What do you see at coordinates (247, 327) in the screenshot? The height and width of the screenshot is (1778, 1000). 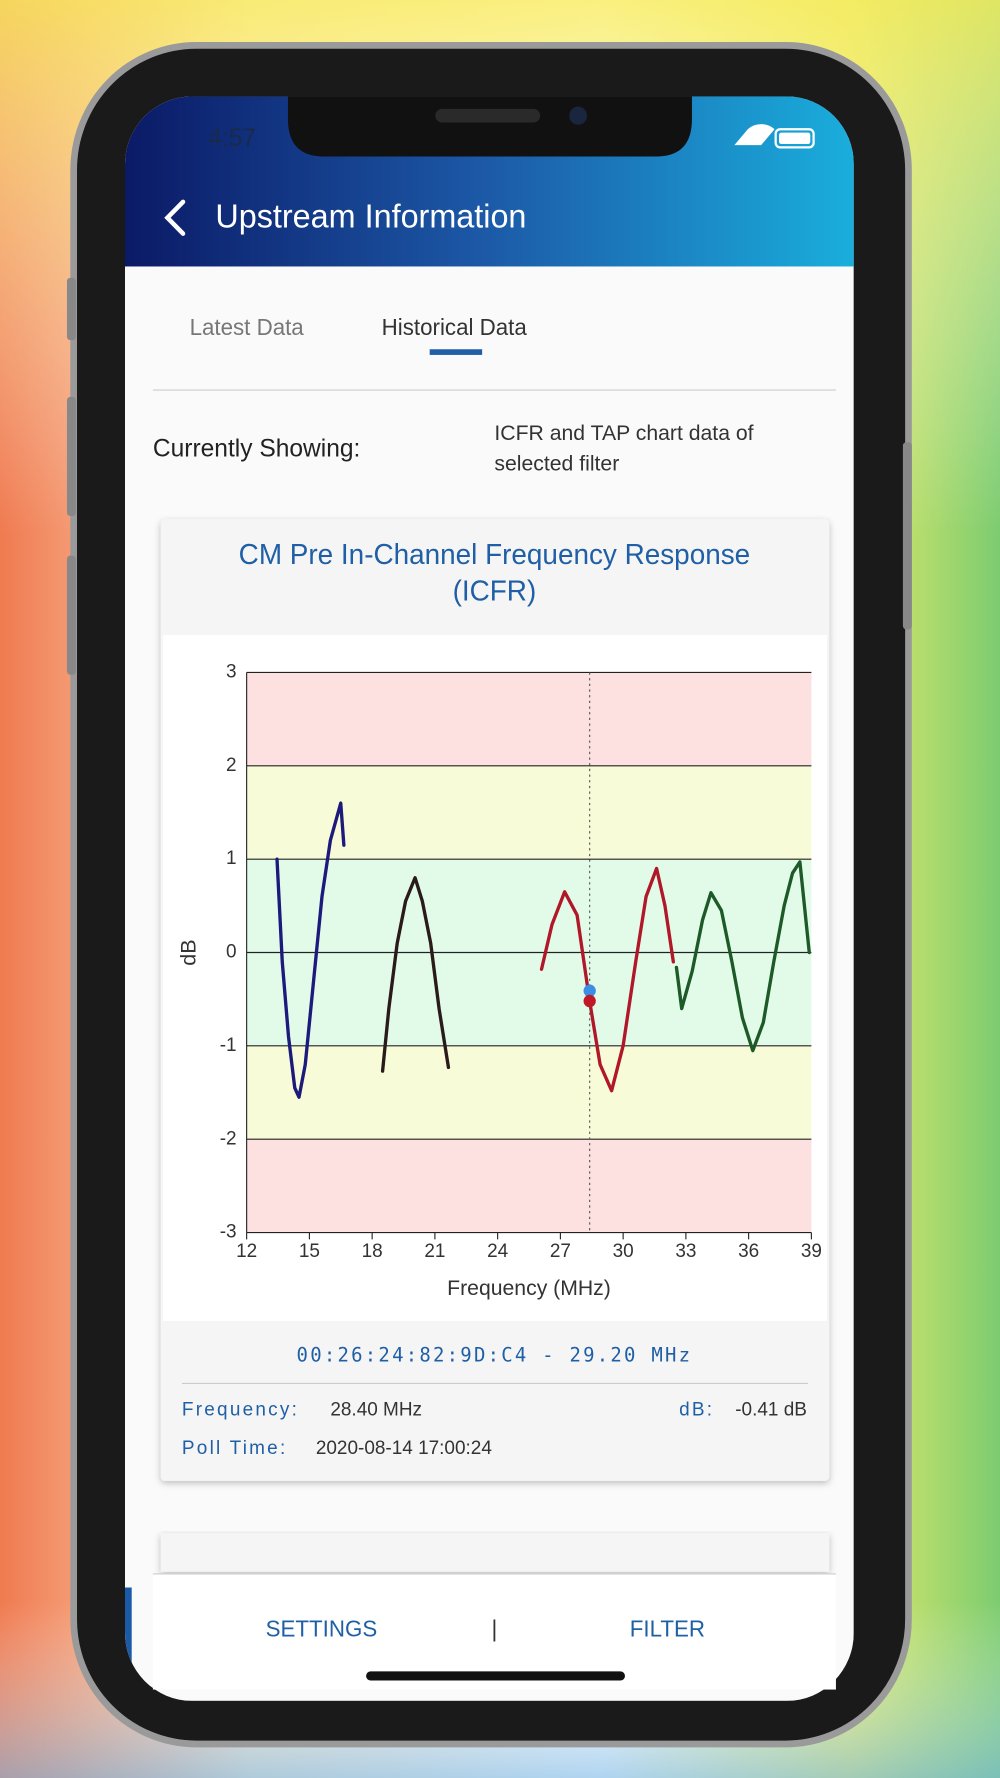 I see `tab: Latest Data` at bounding box center [247, 327].